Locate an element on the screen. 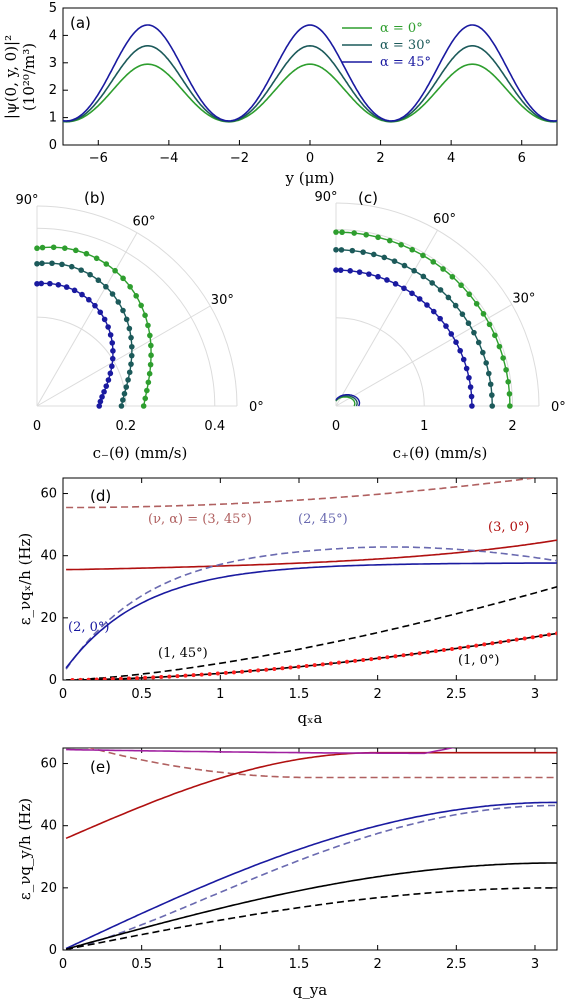 This screenshot has width=565, height=1008. panel-a-ytick-label-3: 3 is located at coordinates (53, 63).